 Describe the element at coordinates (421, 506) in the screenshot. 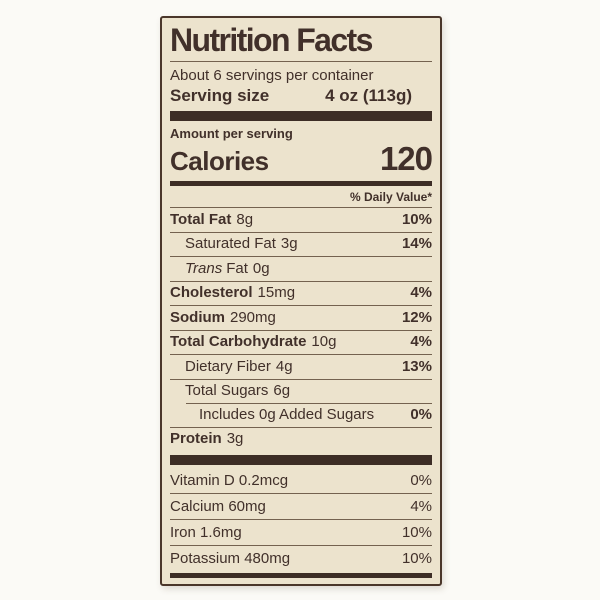

I see `vitamin-daily-value: 4%` at that location.